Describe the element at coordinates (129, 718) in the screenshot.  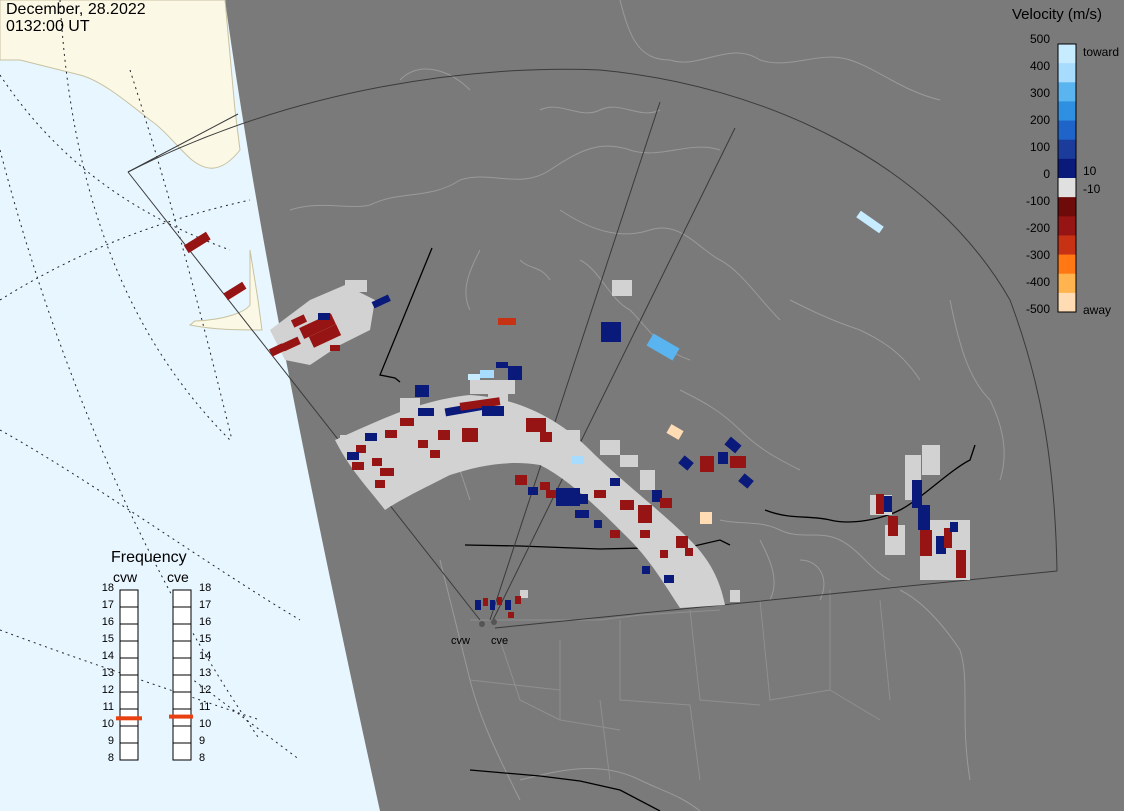
I see `frequency-marker-cvw` at that location.